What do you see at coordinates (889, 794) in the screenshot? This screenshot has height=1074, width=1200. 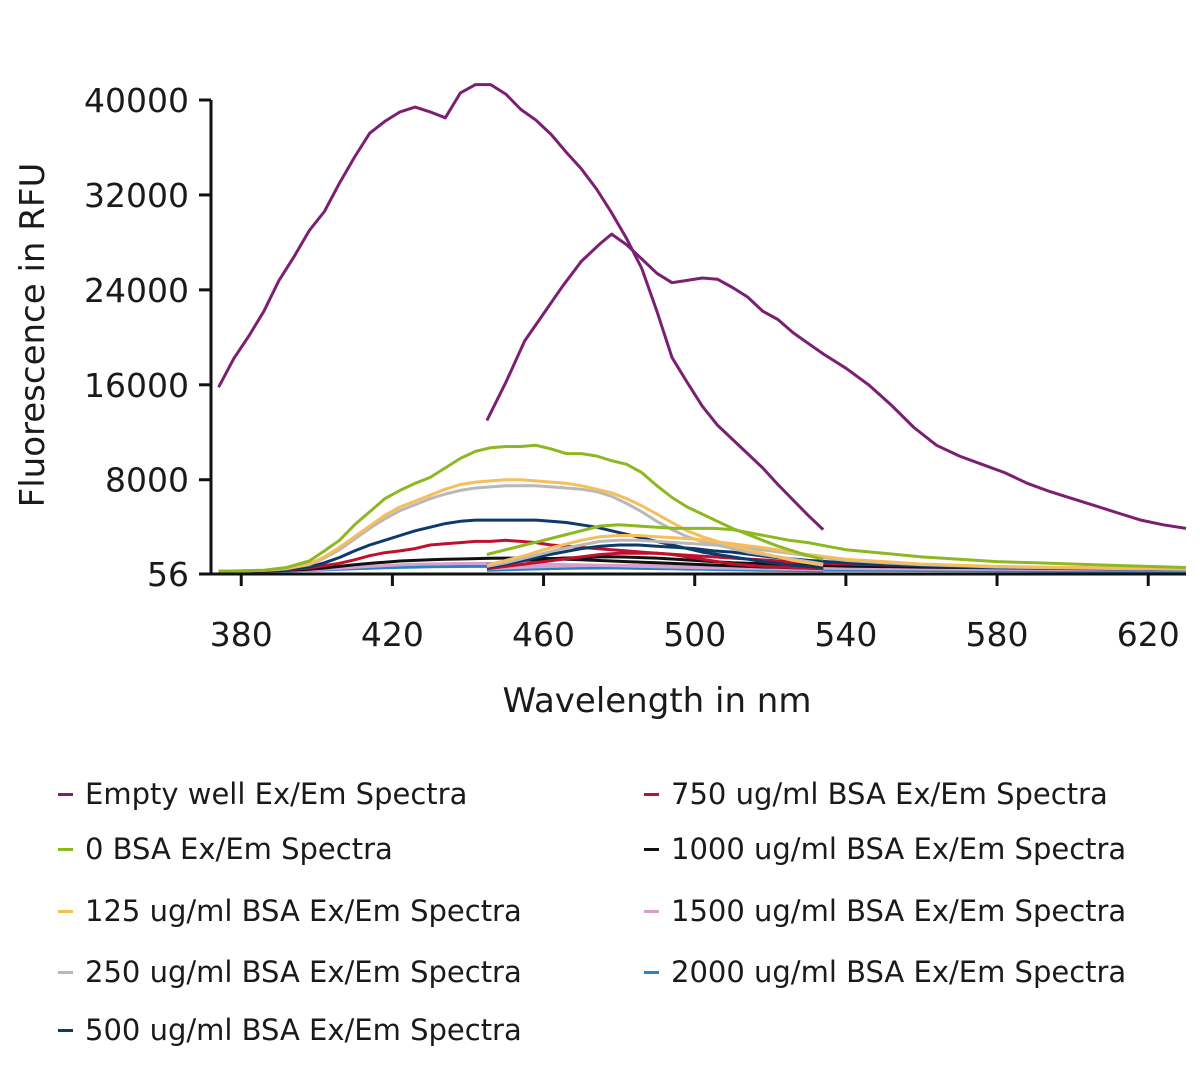 I see `legend-label: 750 ug/ml BSA Ex/Em Spectra` at bounding box center [889, 794].